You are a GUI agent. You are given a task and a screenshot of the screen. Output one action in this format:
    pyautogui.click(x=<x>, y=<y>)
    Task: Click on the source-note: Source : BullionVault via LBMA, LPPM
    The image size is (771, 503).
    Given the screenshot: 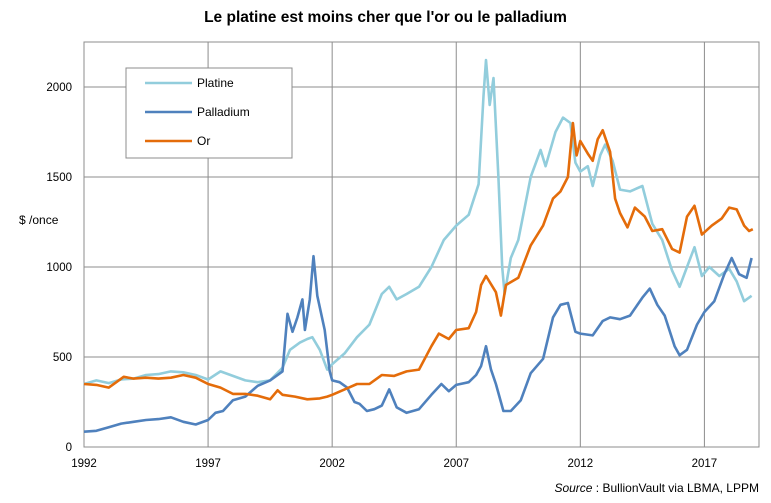 What is the action you would take?
    pyautogui.click(x=656, y=488)
    